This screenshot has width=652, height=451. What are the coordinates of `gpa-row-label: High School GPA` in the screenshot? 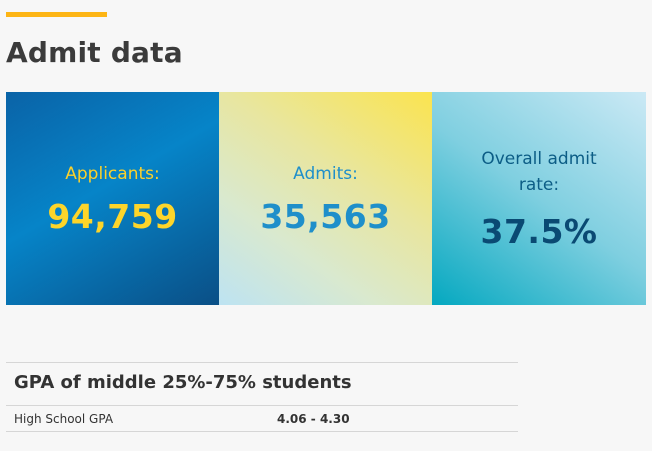 It's located at (64, 418).